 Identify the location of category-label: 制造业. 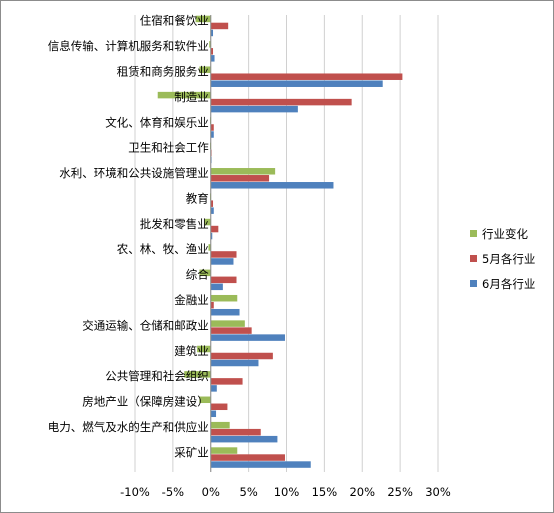
(191, 97).